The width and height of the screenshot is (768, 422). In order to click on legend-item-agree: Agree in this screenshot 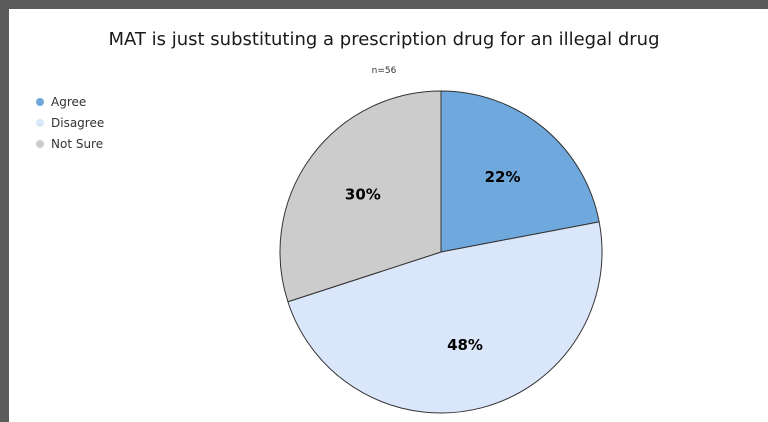, I will do `click(70, 101)`.